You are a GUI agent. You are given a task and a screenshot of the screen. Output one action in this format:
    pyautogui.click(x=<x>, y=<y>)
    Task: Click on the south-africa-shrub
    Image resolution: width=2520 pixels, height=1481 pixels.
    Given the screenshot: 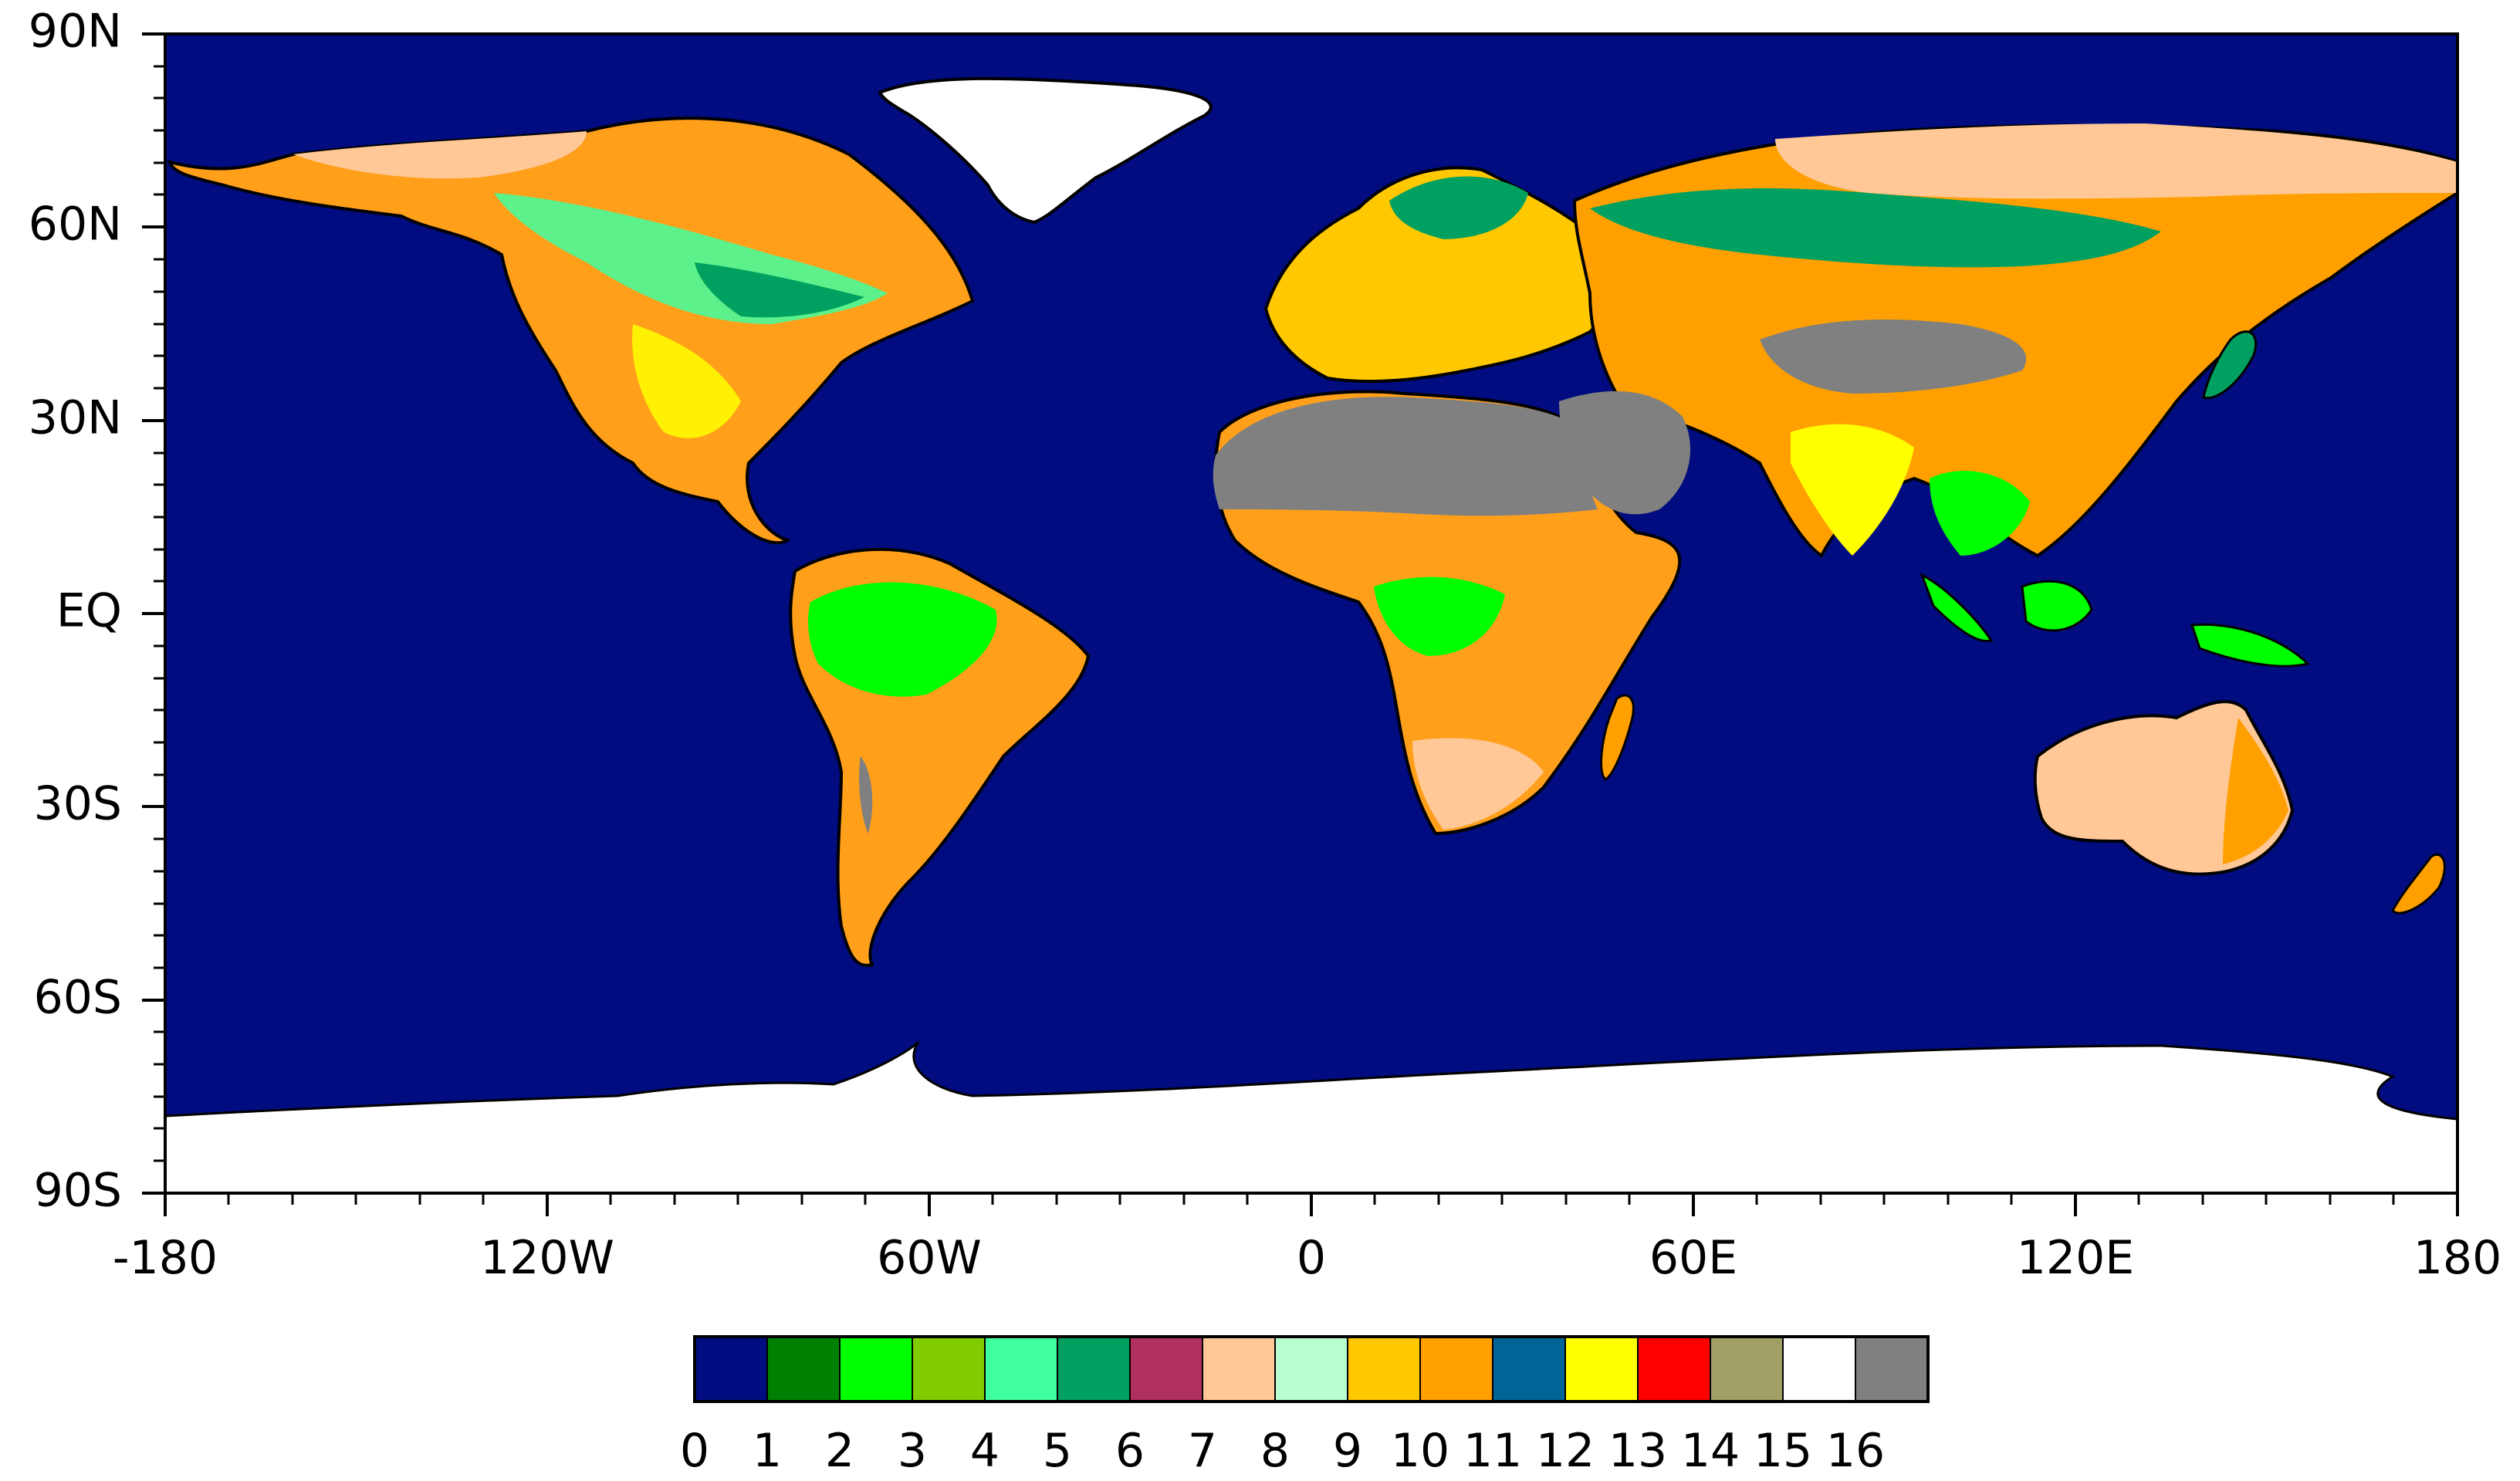 What is the action you would take?
    pyautogui.click(x=1478, y=784)
    